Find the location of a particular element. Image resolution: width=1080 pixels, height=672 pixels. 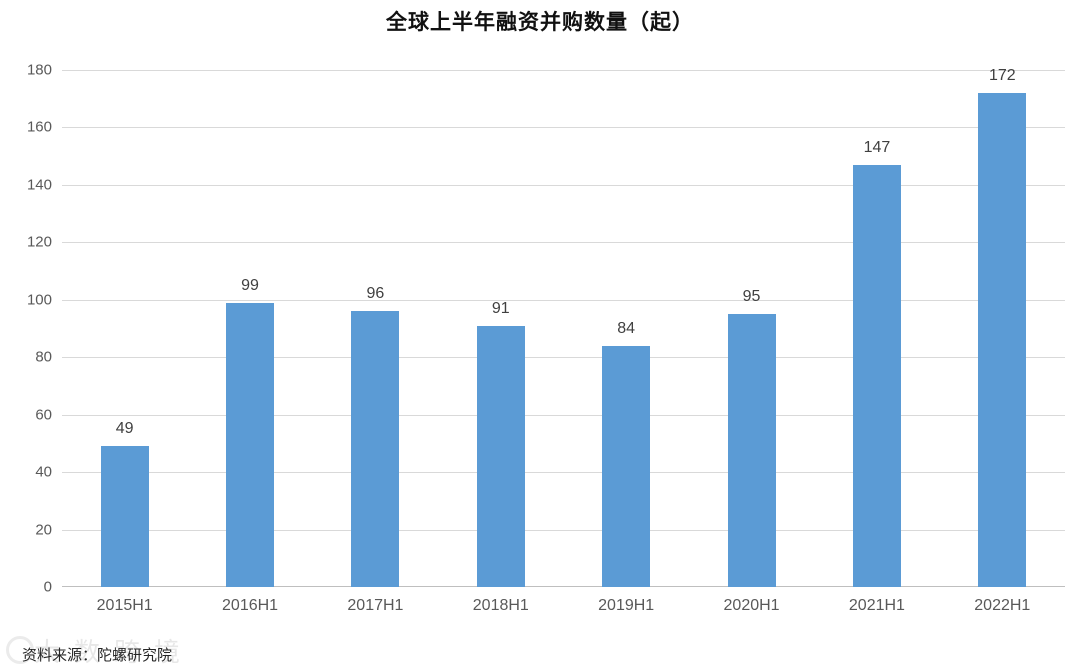

bar-2016H1 is located at coordinates (250, 444).